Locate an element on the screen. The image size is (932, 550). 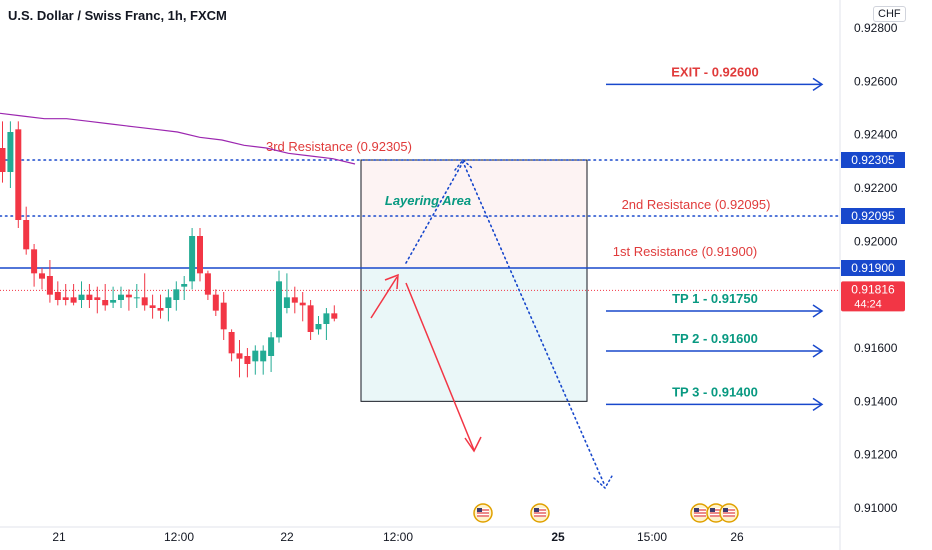
resistance-2-label: 2nd Resistance (0.92095) is located at coordinates (696, 204).